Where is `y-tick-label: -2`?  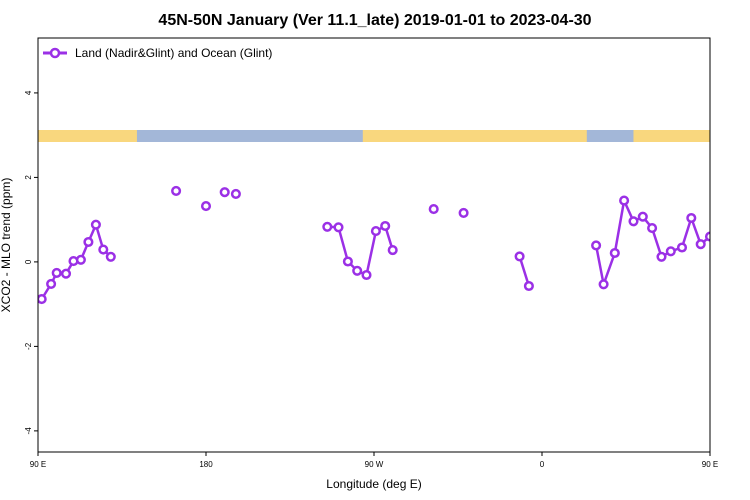
y-tick-label: -2 is located at coordinates (28, 346).